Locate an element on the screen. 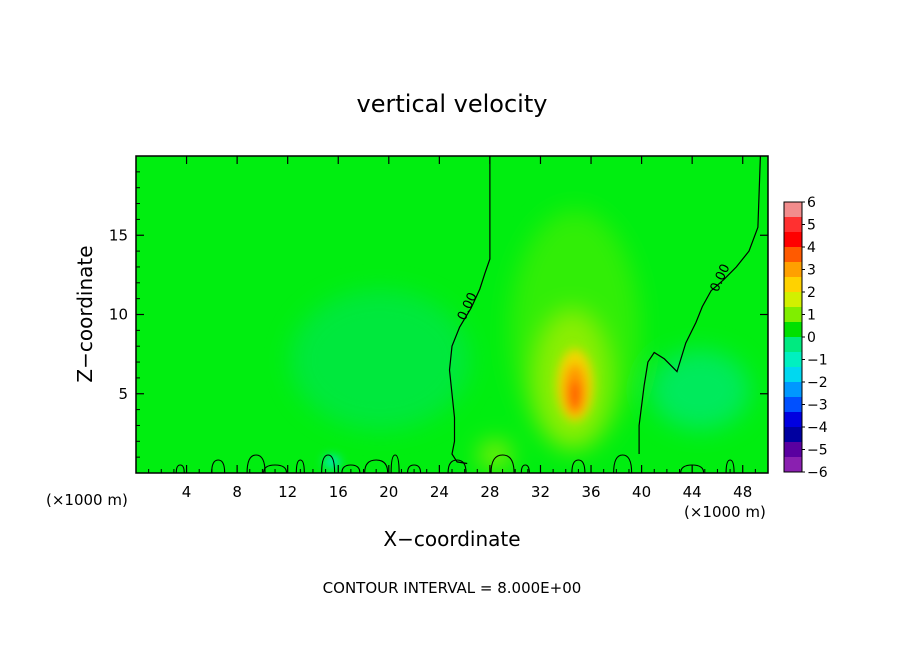 This screenshot has width=904, height=654. downdraft-left is located at coordinates (380, 360).